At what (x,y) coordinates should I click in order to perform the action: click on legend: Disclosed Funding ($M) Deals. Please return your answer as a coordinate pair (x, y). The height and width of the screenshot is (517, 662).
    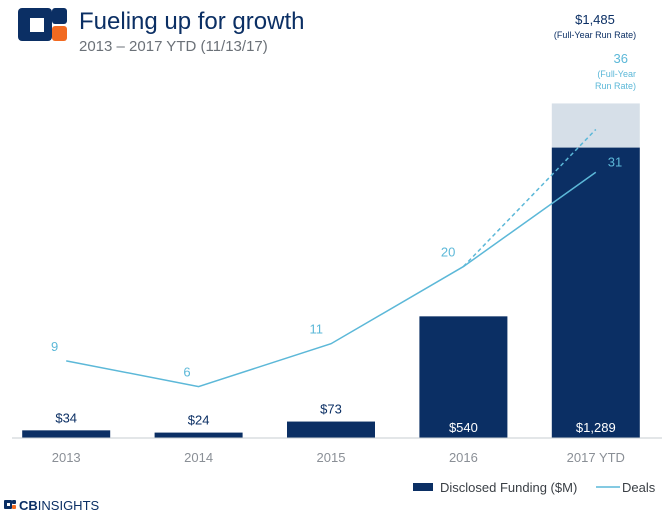
    Looking at the image, I should click on (534, 487).